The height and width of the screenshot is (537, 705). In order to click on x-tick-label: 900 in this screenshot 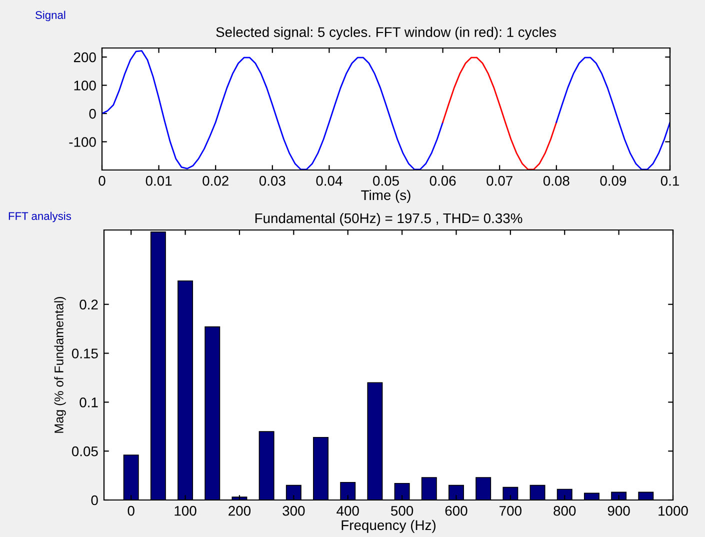, I will do `click(619, 511)`.